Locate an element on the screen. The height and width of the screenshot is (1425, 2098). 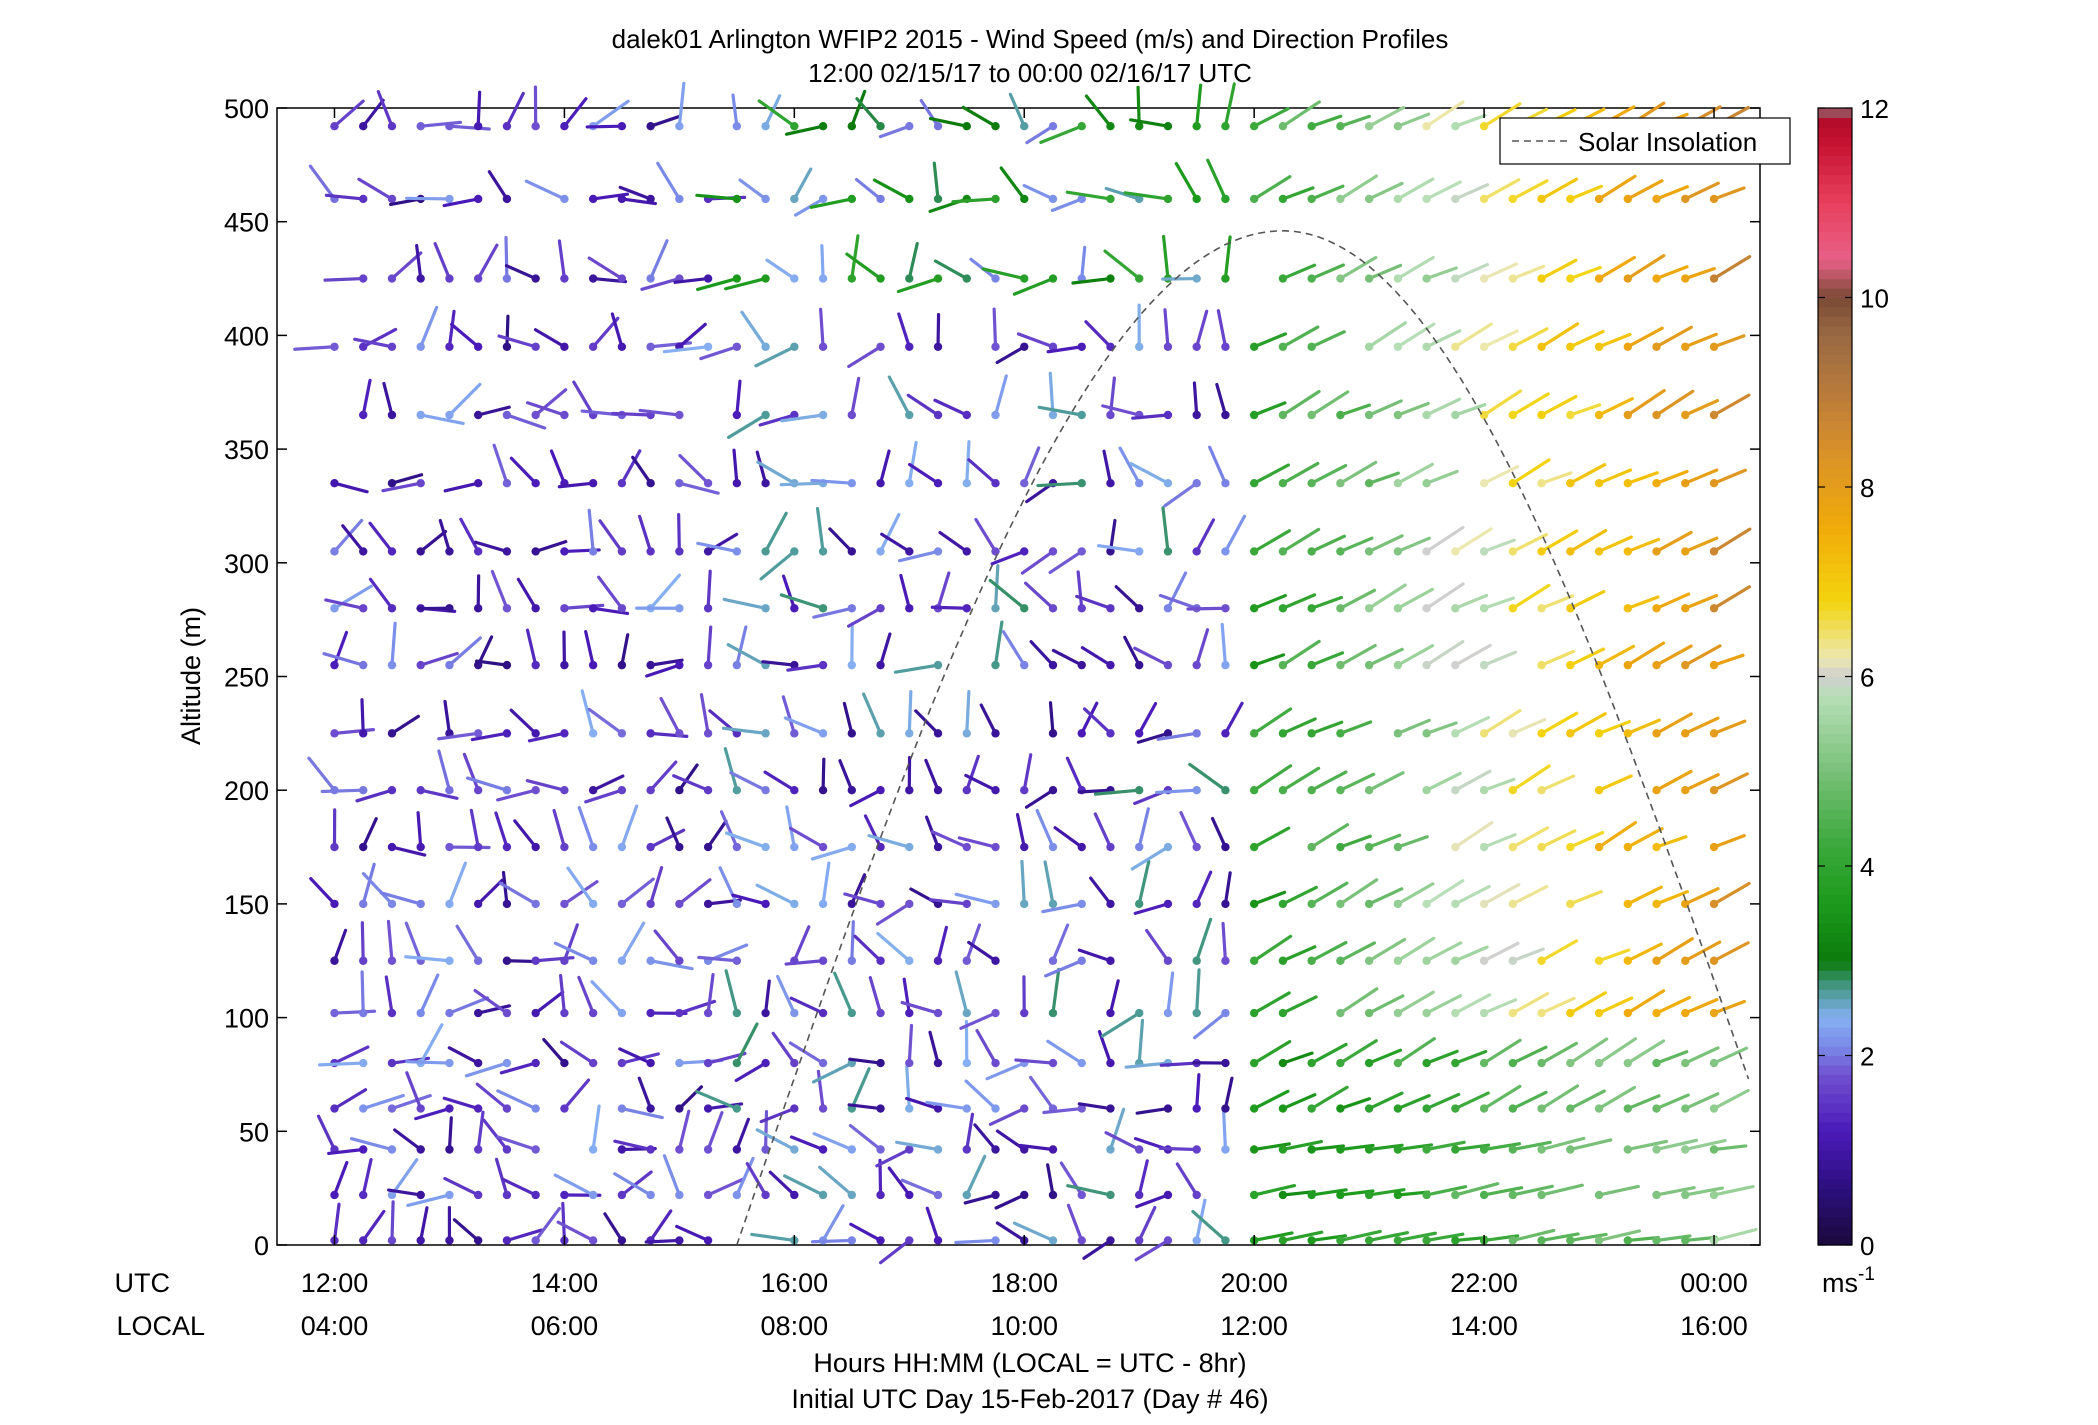
x-tick-label-utc: 22:00 is located at coordinates (1484, 1283).